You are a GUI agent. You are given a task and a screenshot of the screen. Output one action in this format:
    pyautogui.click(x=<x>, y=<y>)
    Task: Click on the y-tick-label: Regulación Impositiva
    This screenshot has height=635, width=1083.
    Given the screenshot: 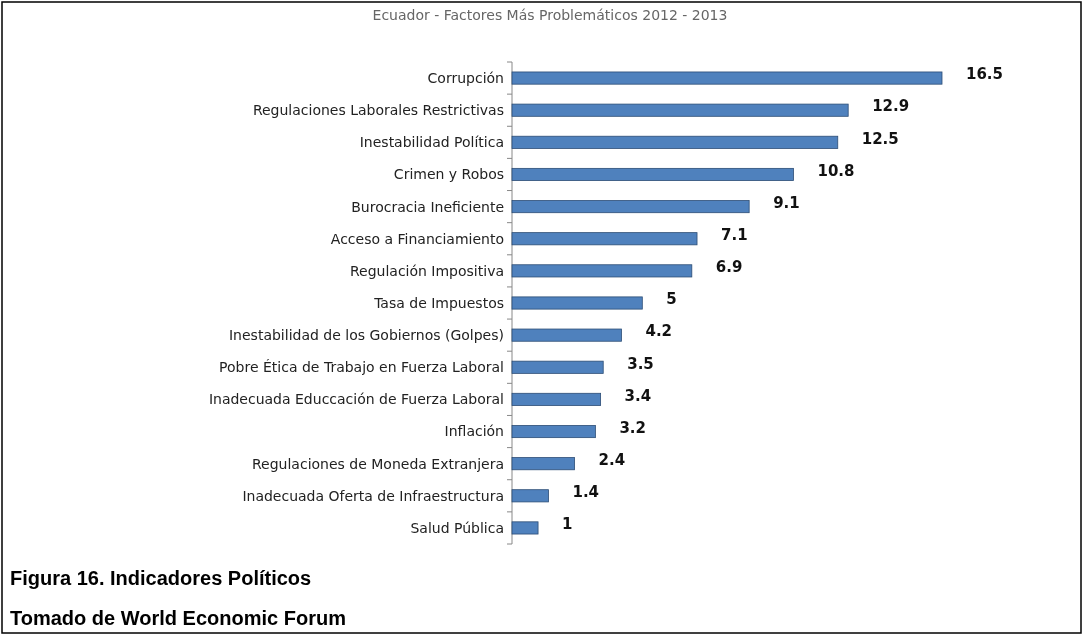 What is the action you would take?
    pyautogui.click(x=426, y=270)
    